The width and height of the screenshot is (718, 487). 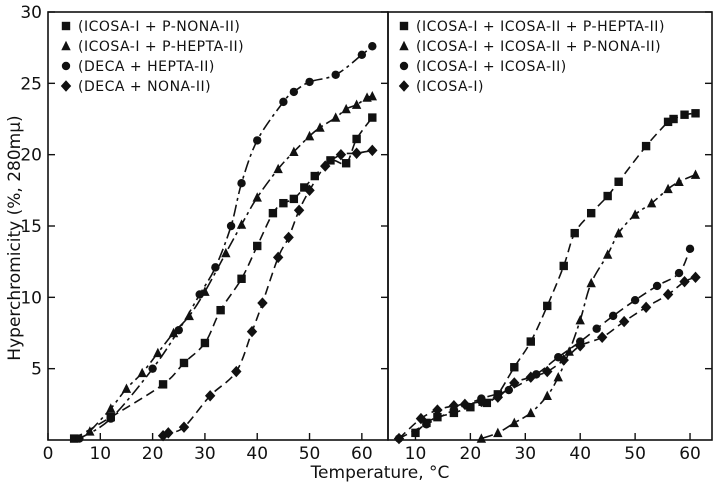 What do you see at coordinates (471, 454) in the screenshot?
I see `right-x-tick-label: 20` at bounding box center [471, 454].